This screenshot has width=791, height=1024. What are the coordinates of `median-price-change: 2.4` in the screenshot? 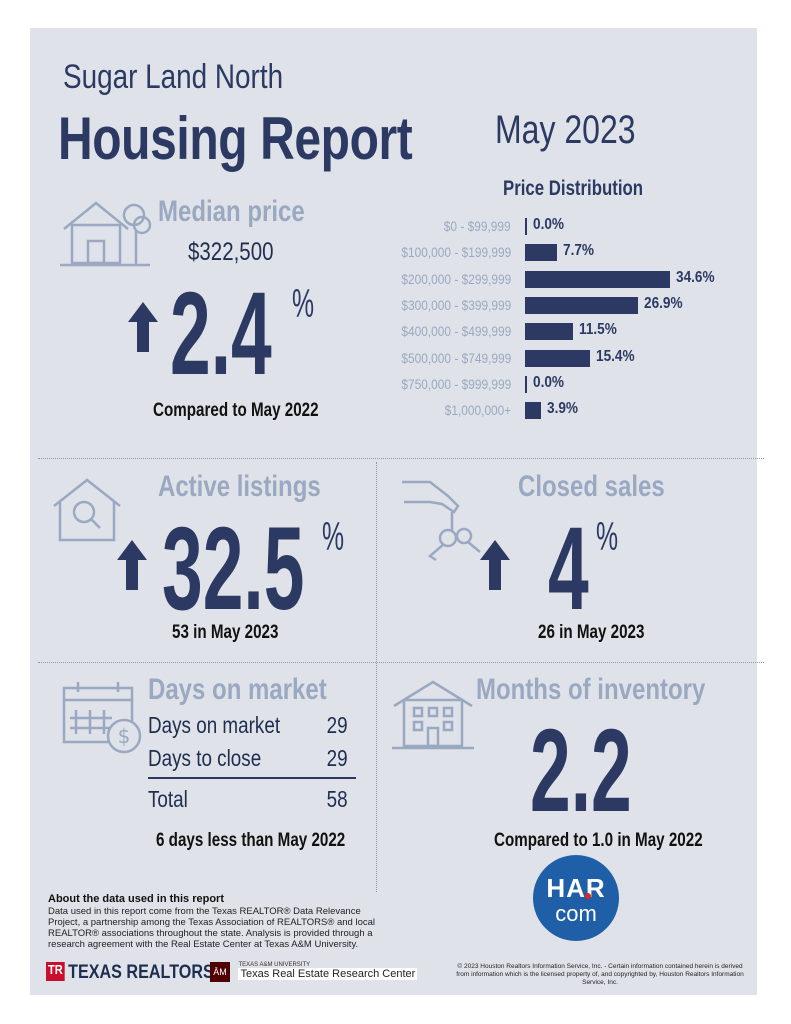 It's located at (221, 334).